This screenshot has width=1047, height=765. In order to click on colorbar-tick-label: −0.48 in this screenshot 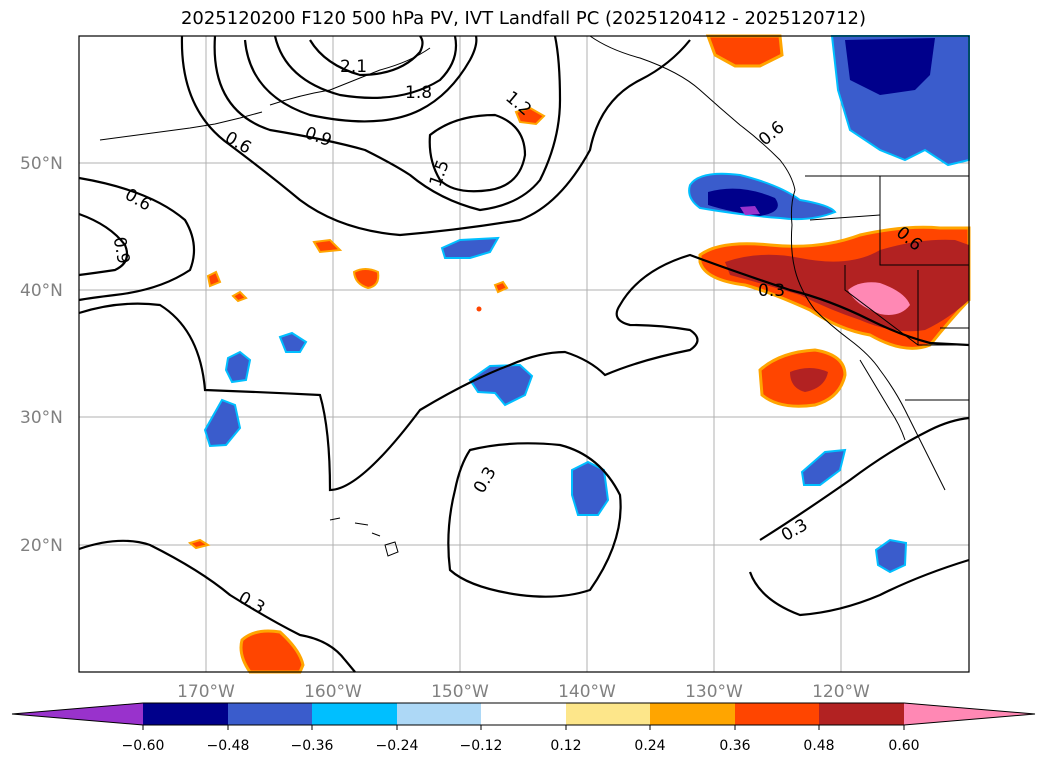, I will do `click(228, 746)`.